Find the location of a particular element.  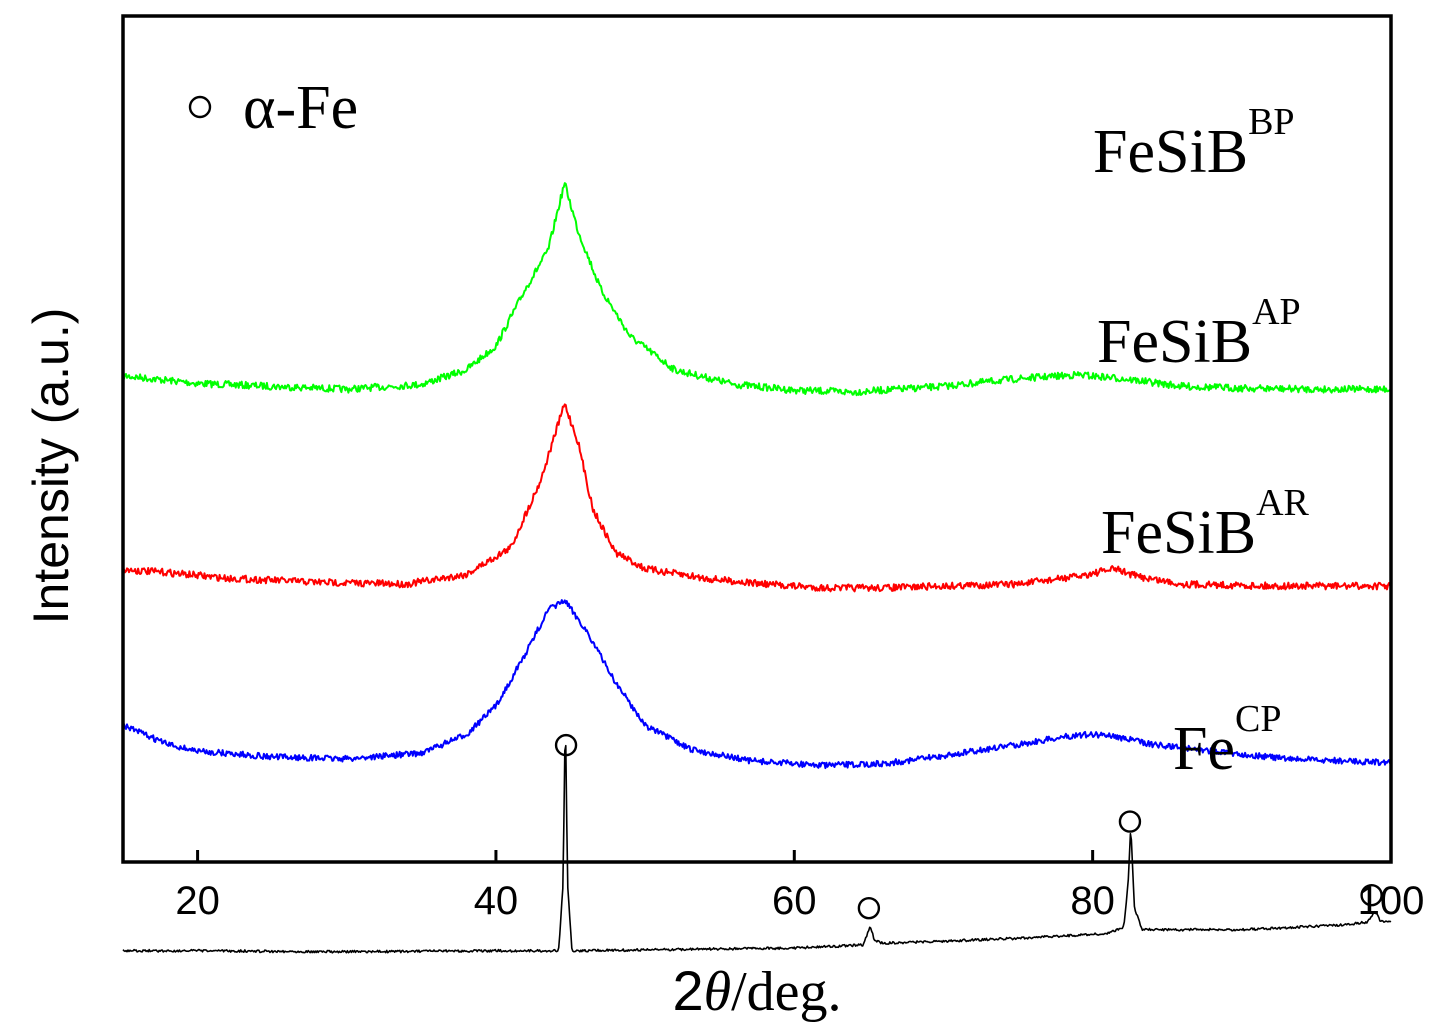

x-tick-label-60: 60 is located at coordinates (794, 901).